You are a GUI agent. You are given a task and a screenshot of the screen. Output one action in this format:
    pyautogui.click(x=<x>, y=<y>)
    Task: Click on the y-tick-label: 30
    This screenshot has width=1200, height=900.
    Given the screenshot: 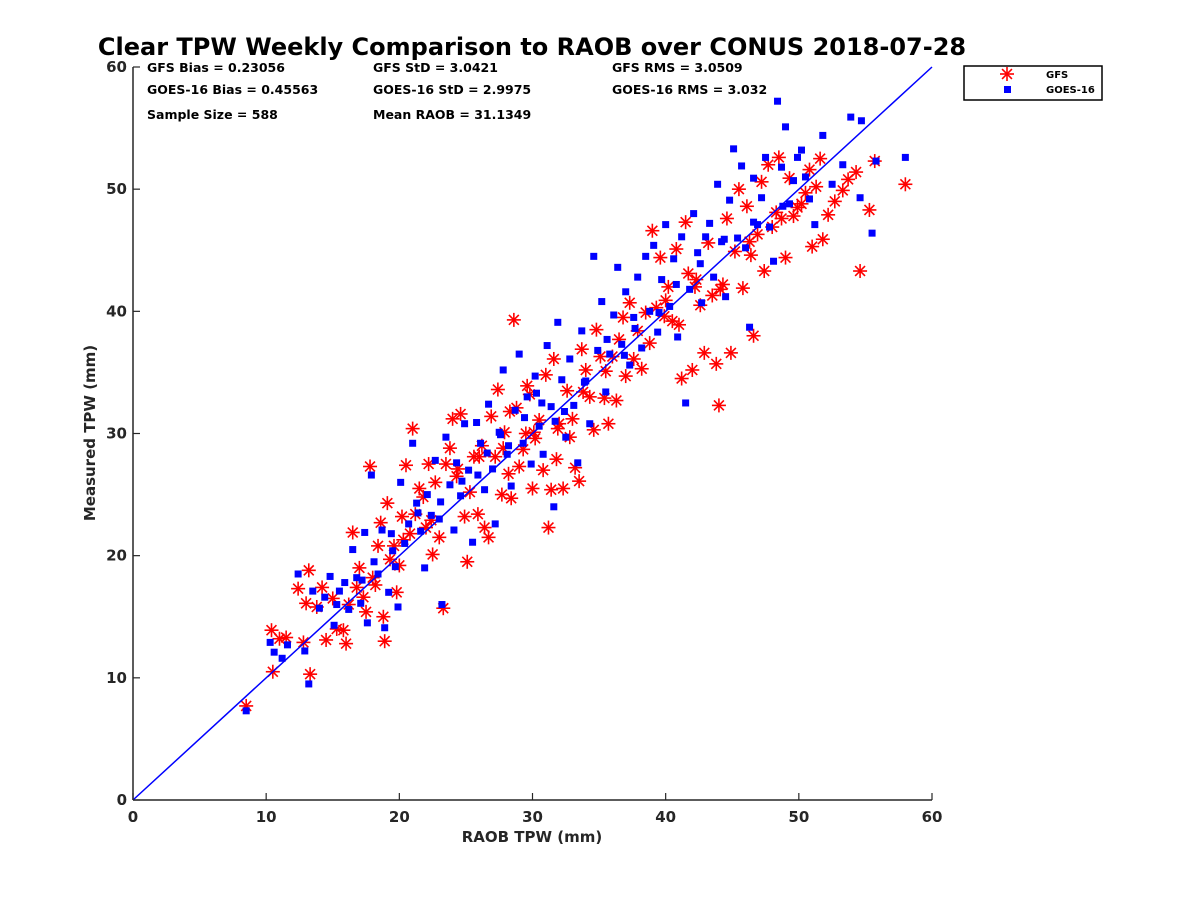 What is the action you would take?
    pyautogui.click(x=116, y=434)
    